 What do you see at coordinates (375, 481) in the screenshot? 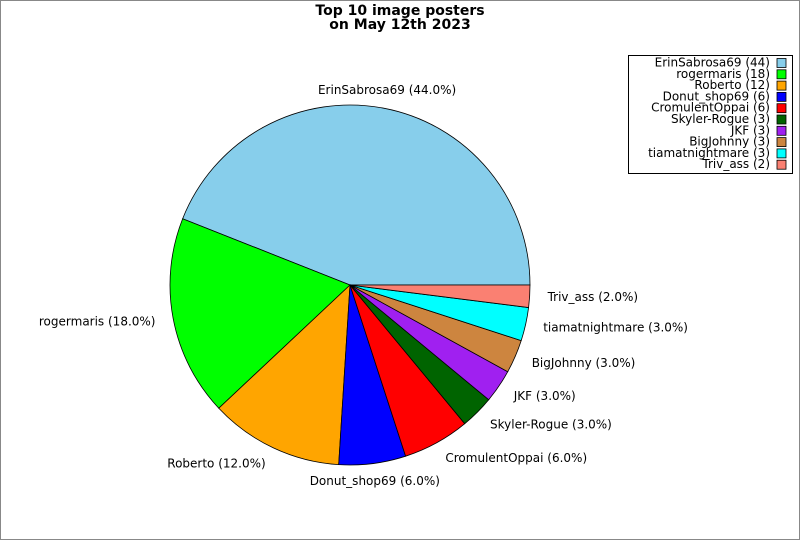
I see `slice-label: Donut_shop69 (6.0%)` at bounding box center [375, 481].